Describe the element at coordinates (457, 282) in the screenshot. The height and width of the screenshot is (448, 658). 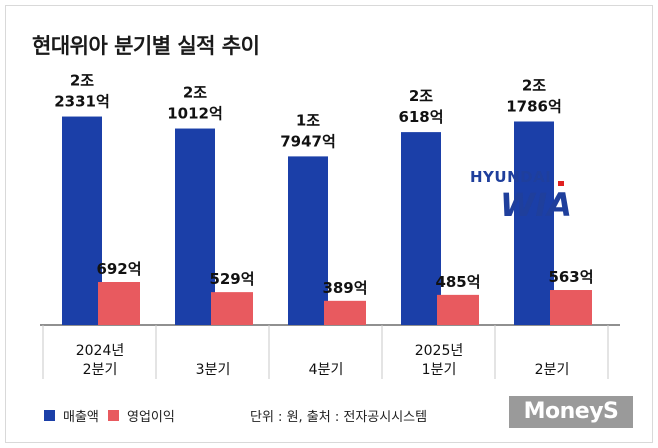
I see `operating-profit-data-label: 485억` at that location.